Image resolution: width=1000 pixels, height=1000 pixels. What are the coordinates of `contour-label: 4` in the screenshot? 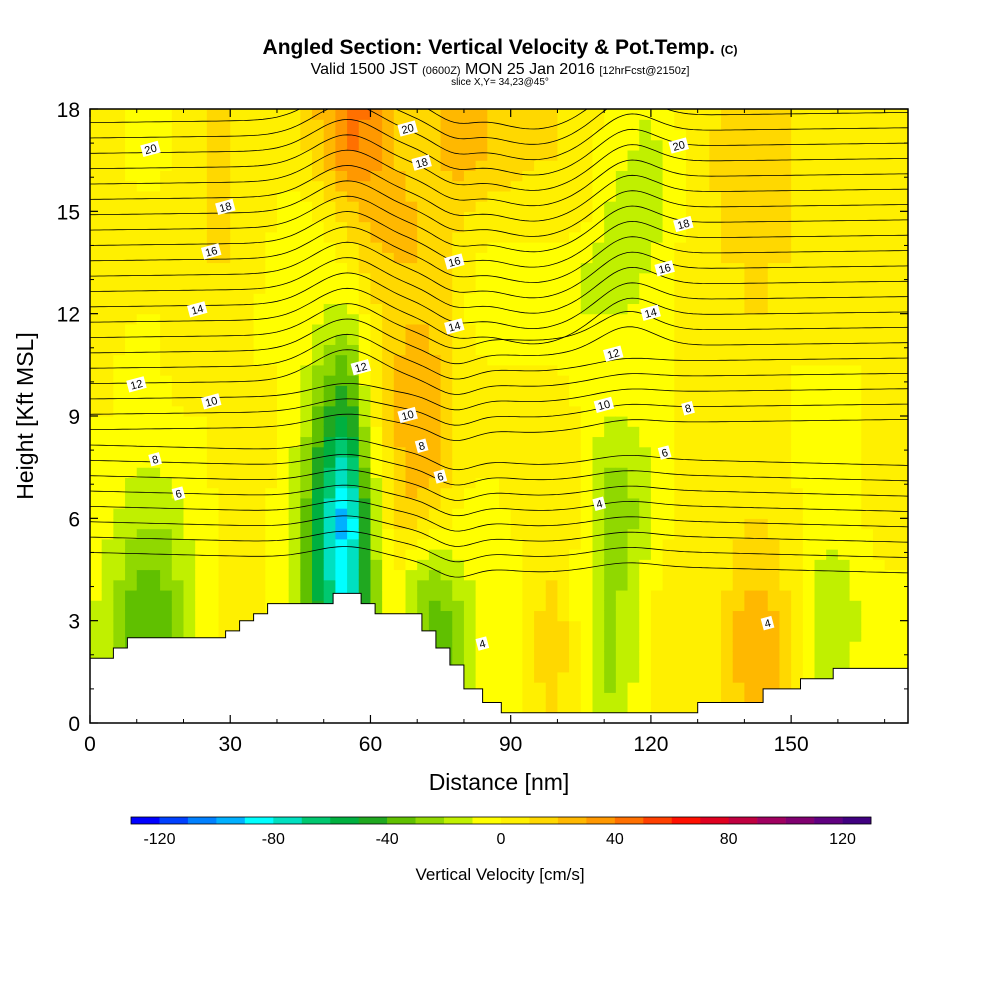 It's located at (482, 643).